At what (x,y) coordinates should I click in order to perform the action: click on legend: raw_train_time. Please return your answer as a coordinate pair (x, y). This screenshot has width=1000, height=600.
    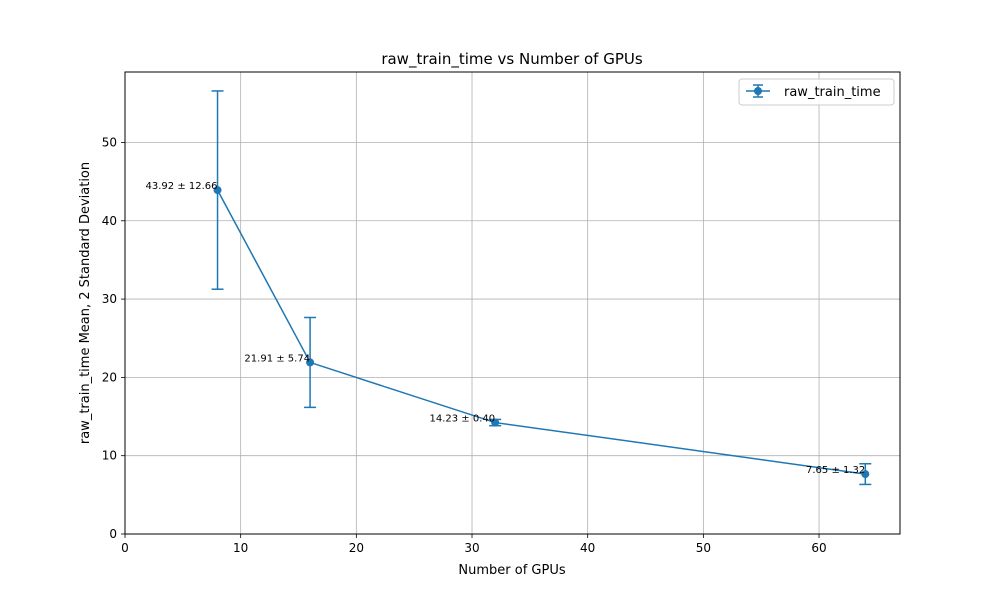
    Looking at the image, I should click on (816, 92).